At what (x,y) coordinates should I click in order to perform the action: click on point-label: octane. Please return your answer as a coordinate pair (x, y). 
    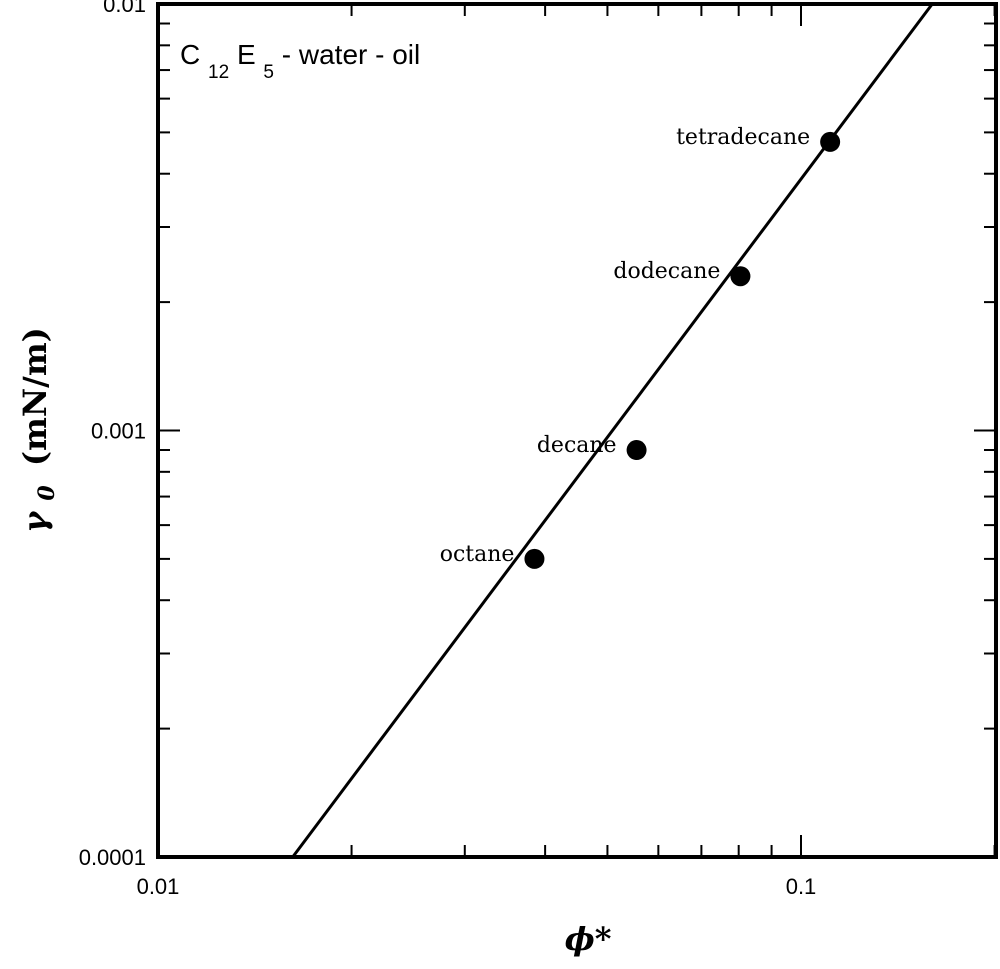
    Looking at the image, I should click on (477, 554).